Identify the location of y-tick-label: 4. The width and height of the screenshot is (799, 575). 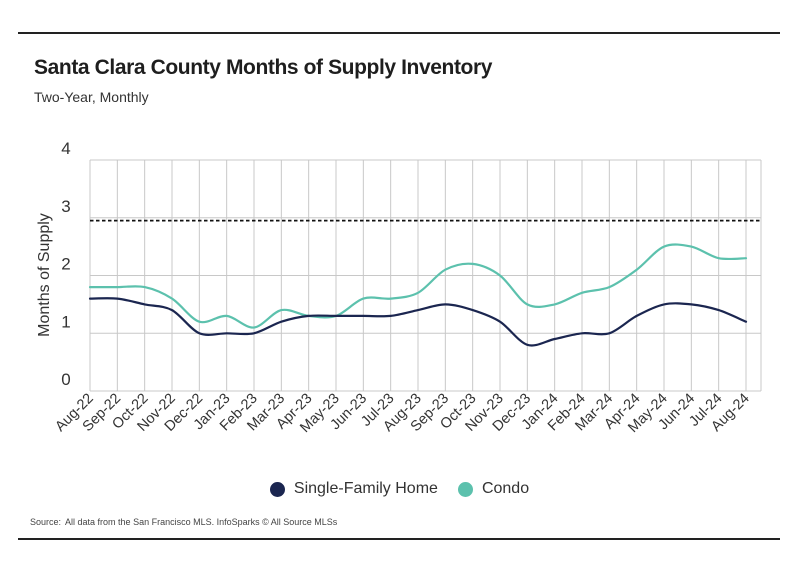
(65, 148).